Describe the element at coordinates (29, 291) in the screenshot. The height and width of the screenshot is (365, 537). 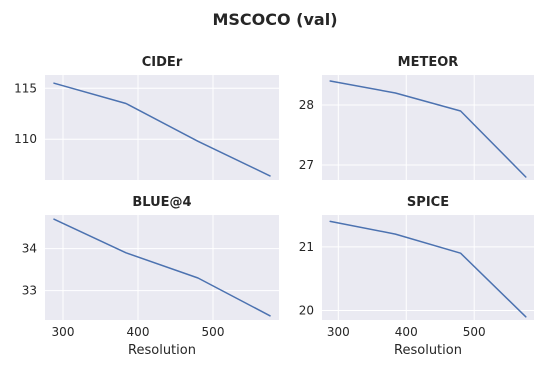
I see `y-tick-label: 33` at that location.